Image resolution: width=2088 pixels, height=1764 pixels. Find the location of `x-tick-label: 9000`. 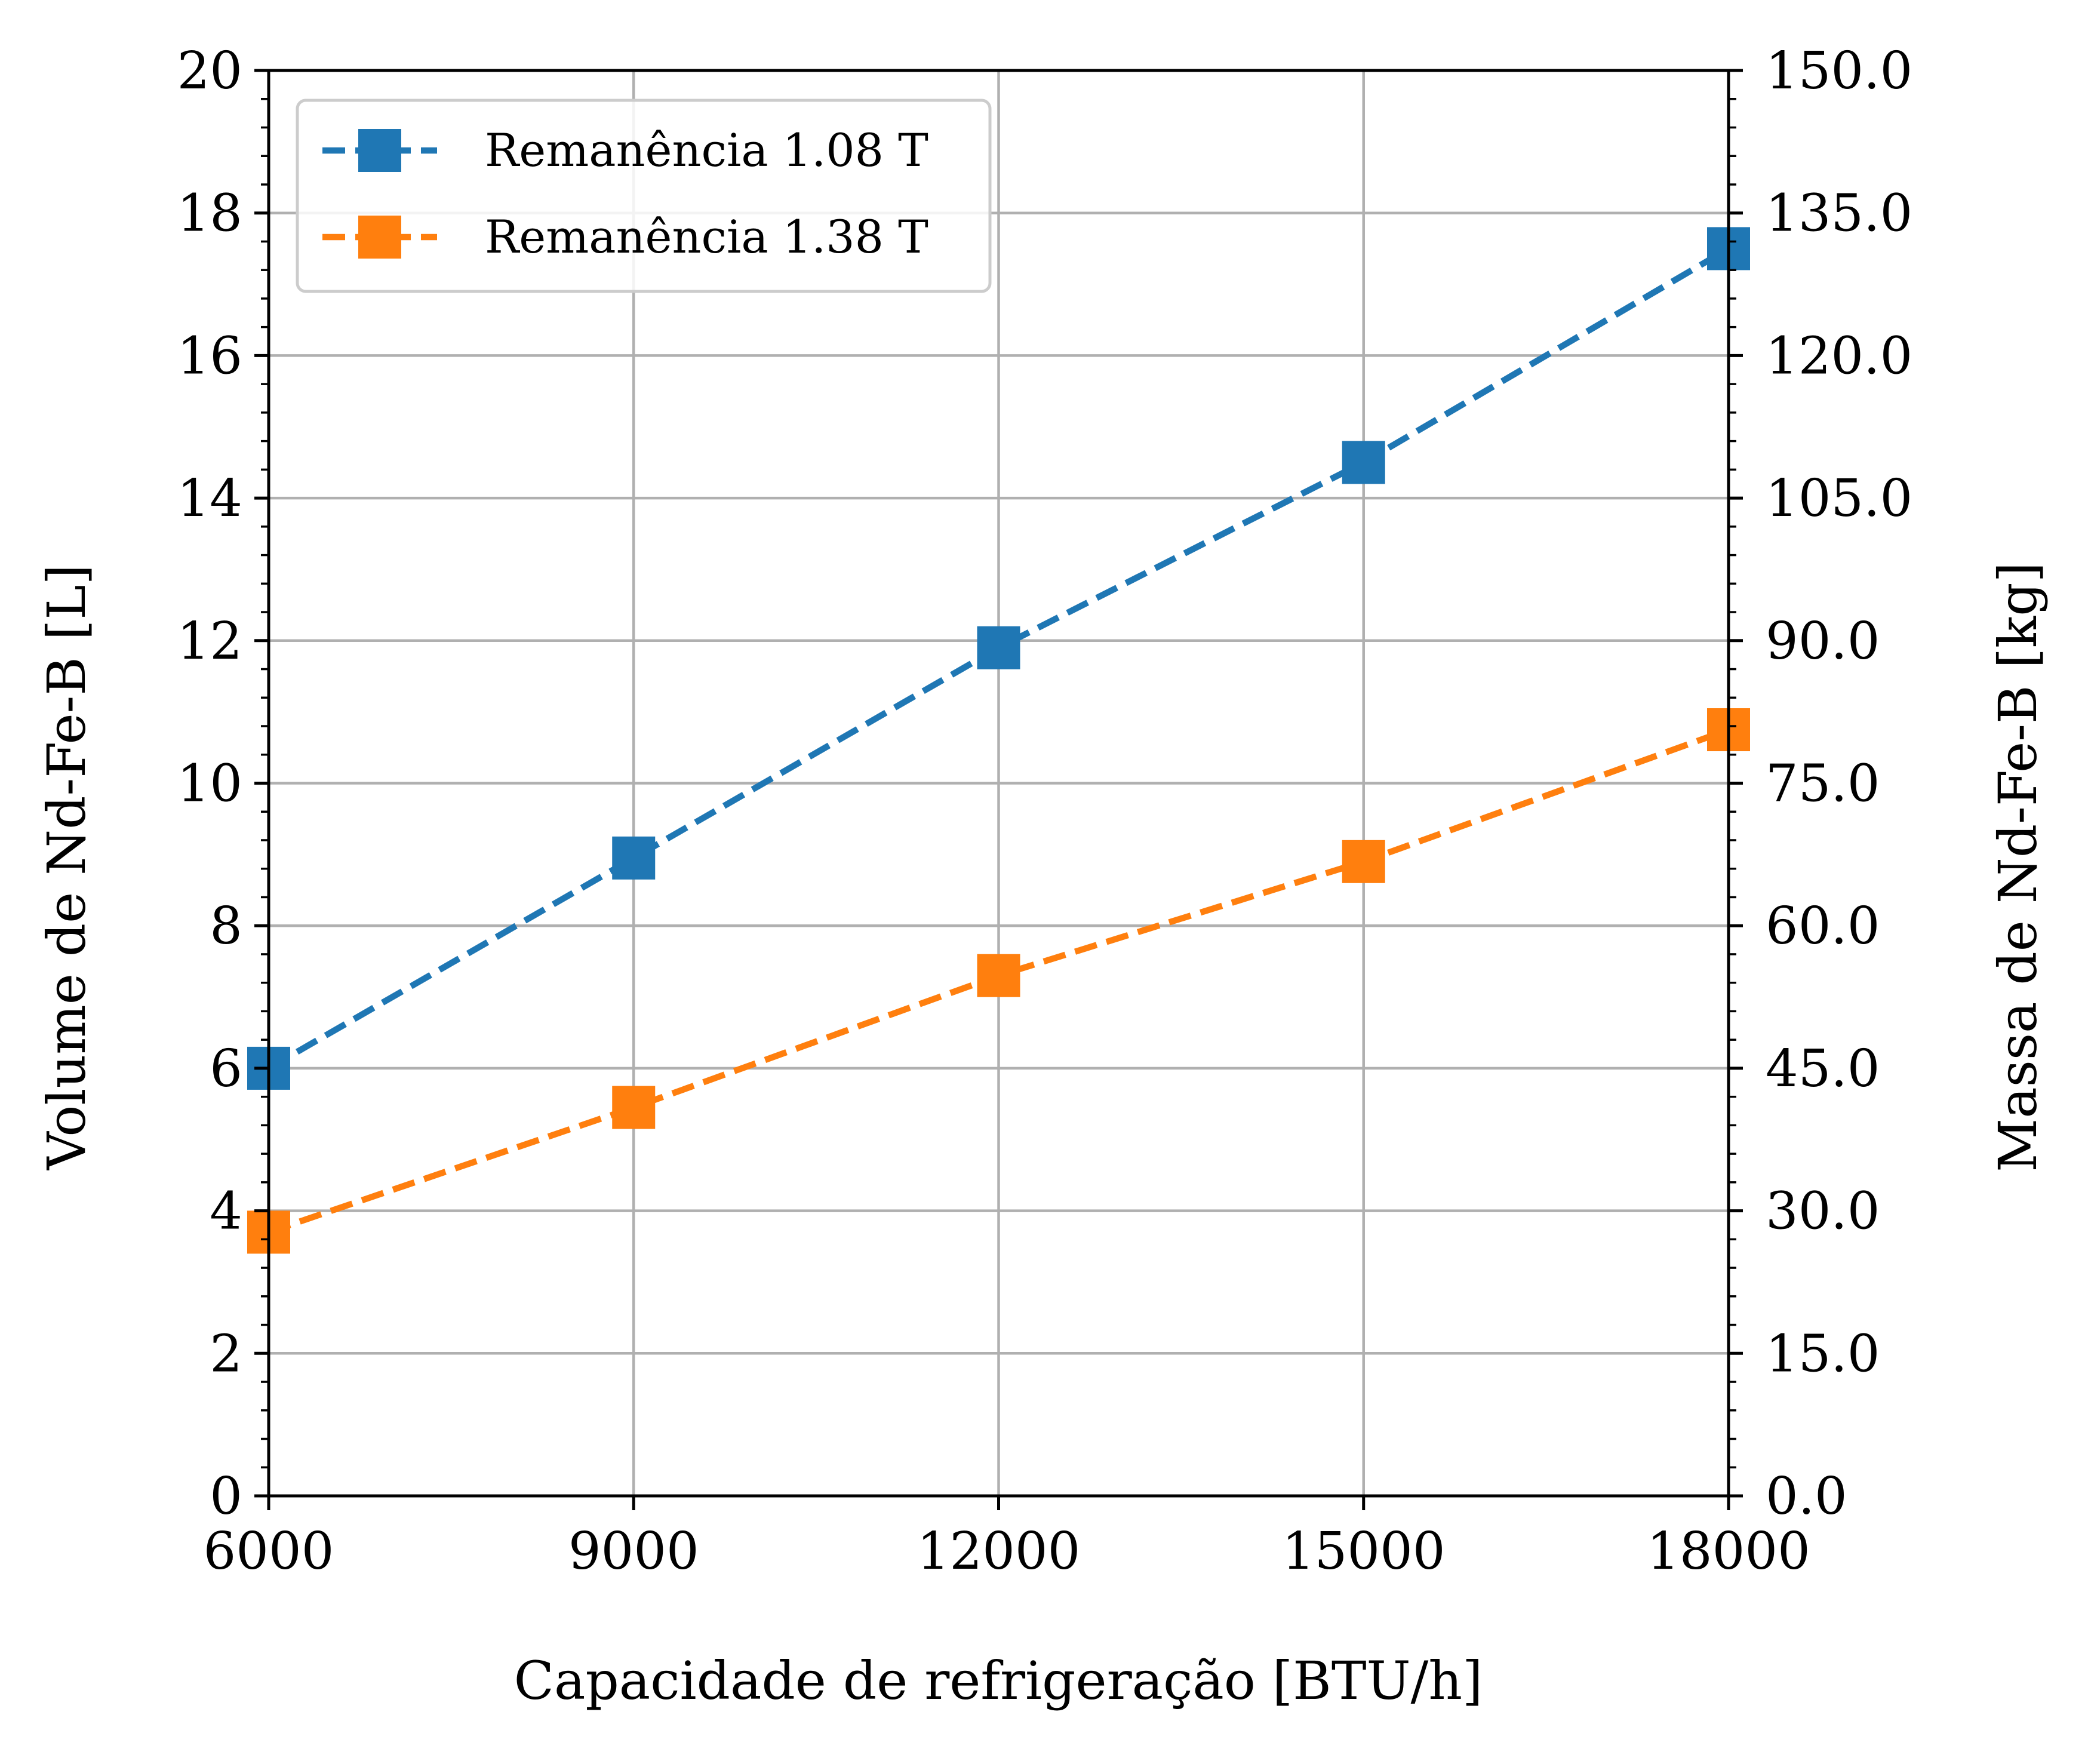

x-tick-label: 9000 is located at coordinates (633, 1551).